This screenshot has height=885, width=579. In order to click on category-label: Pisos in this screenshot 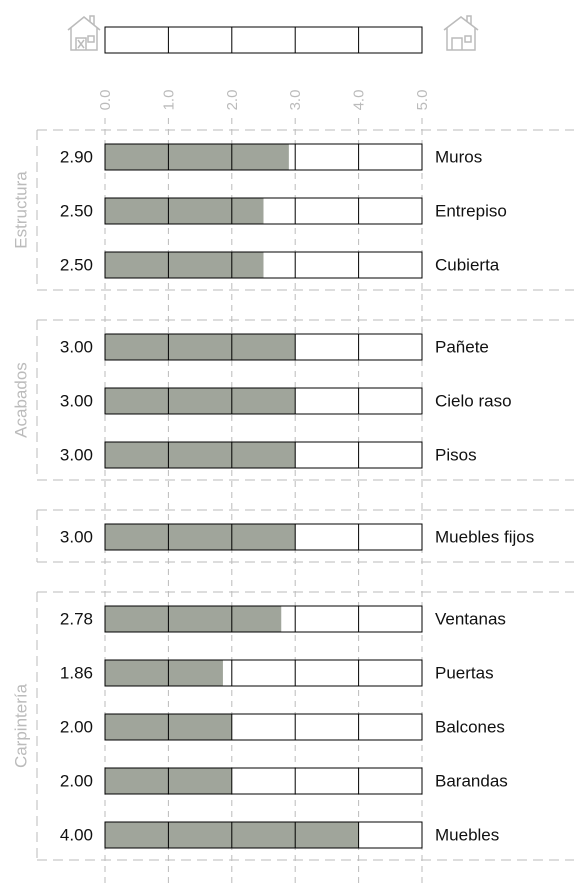, I will do `click(456, 454)`.